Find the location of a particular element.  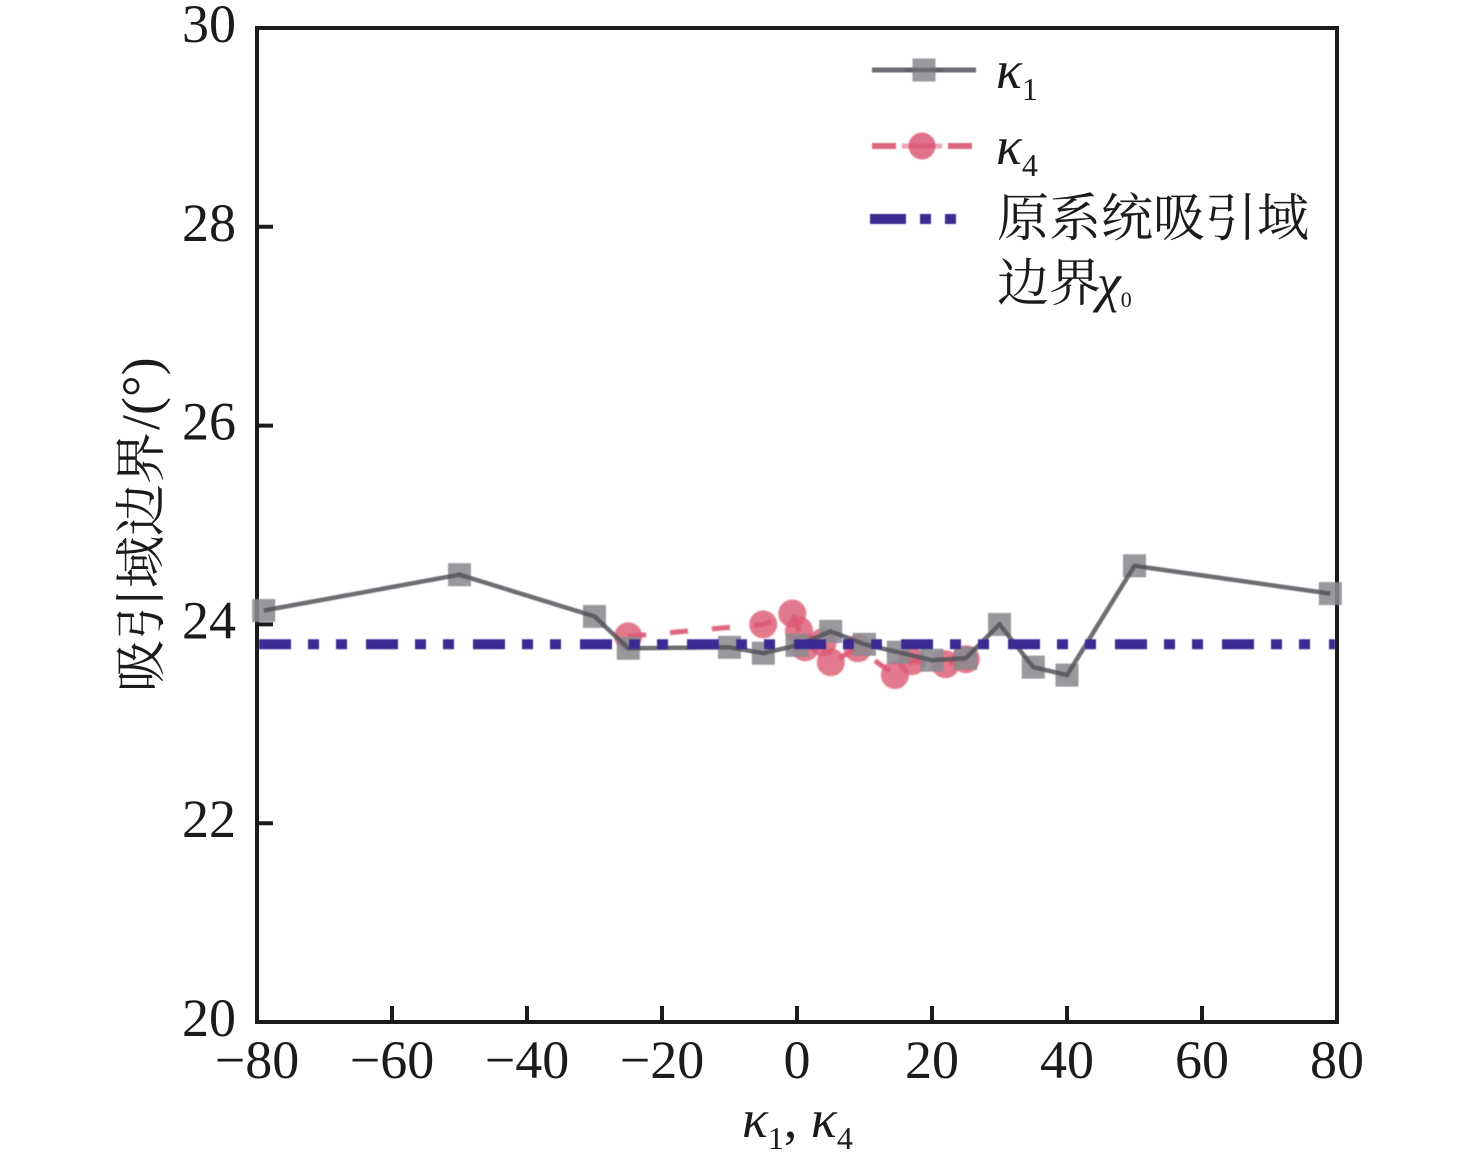

svg-text: 28 is located at coordinates (209, 223).